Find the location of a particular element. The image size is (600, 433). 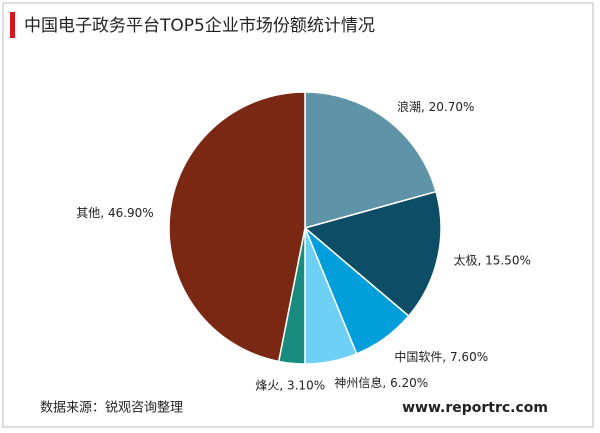

data-label: 神州信息, 6.20% is located at coordinates (381, 382).